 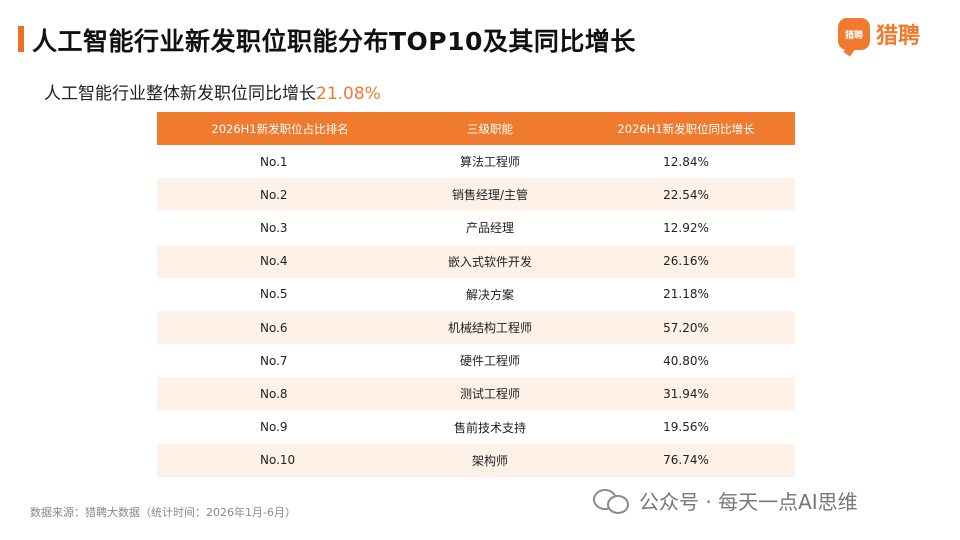 What do you see at coordinates (163, 512) in the screenshot?
I see `data-source-note: 数据来源：猎聘大数据（统计时间：2026年1月-6月）` at bounding box center [163, 512].